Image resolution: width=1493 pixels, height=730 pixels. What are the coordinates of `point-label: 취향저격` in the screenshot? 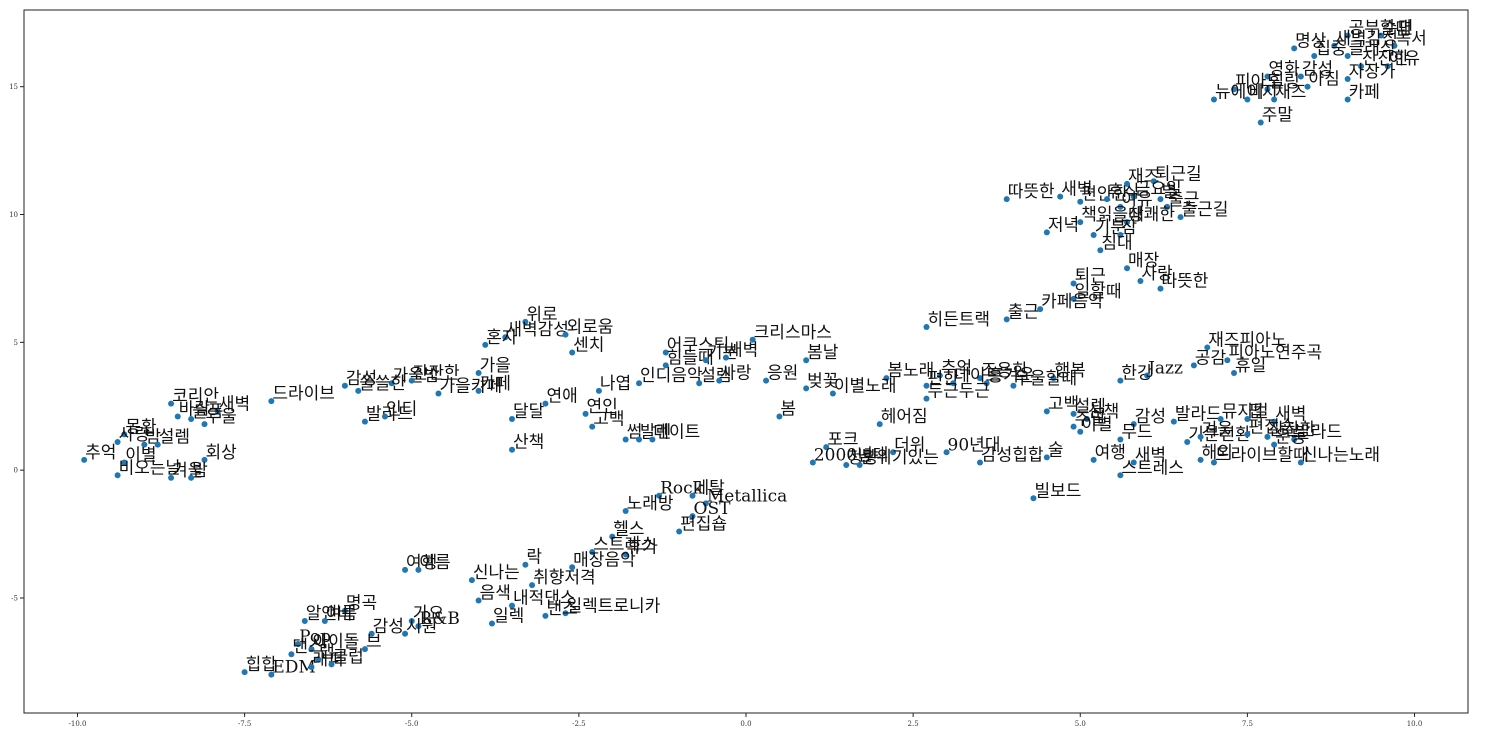 It's located at (564, 578).